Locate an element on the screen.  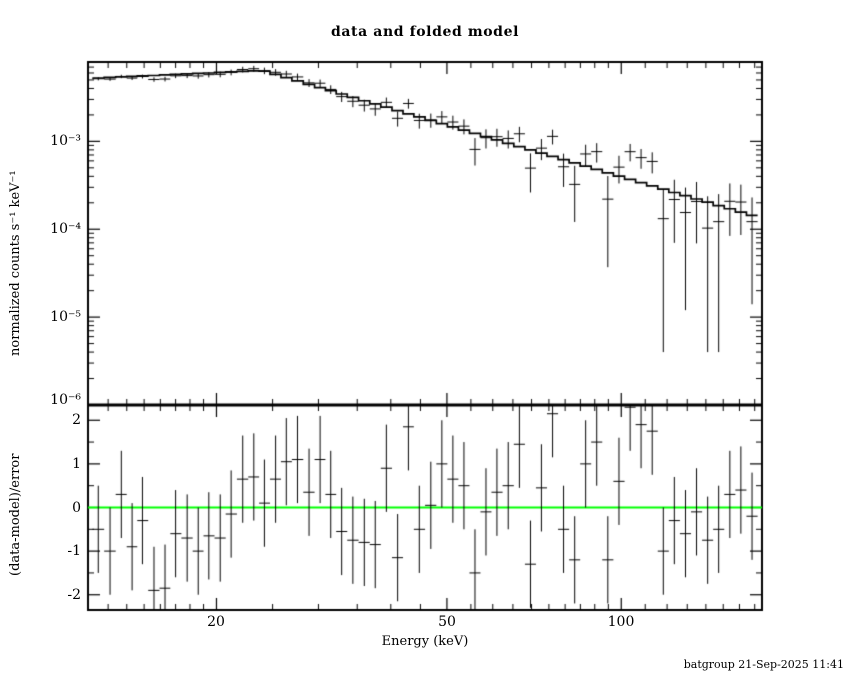
plot-title: data and folded model is located at coordinates (425, 32).